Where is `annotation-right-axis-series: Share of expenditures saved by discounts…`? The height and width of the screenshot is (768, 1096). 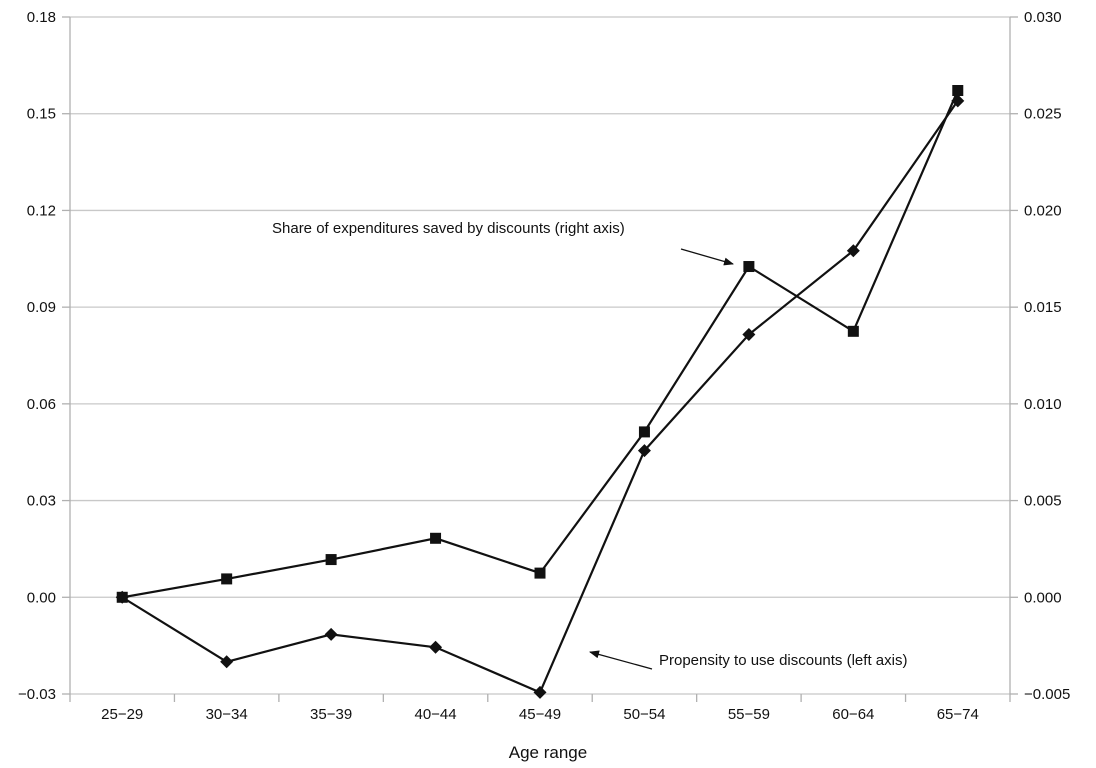 annotation-right-axis-series: Share of expenditures saved by discounts… is located at coordinates (503, 243).